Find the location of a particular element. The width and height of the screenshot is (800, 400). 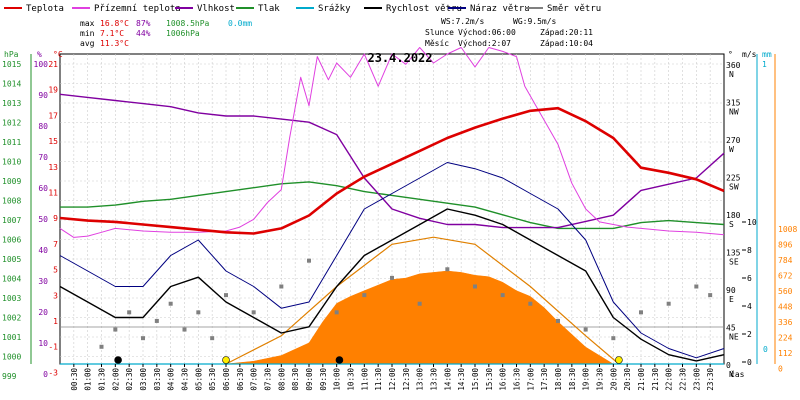

axis-tick-time: 08:30 is located at coordinates (295, 379).